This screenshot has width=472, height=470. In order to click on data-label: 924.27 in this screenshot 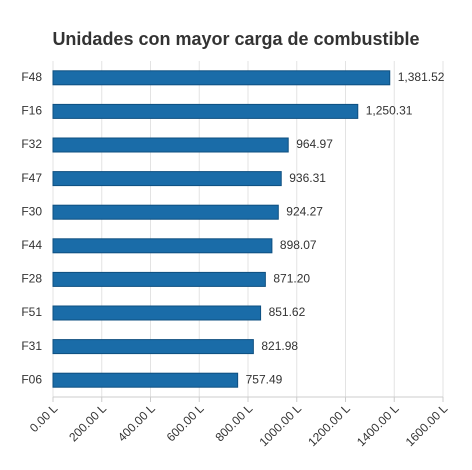, I will do `click(304, 211)`.